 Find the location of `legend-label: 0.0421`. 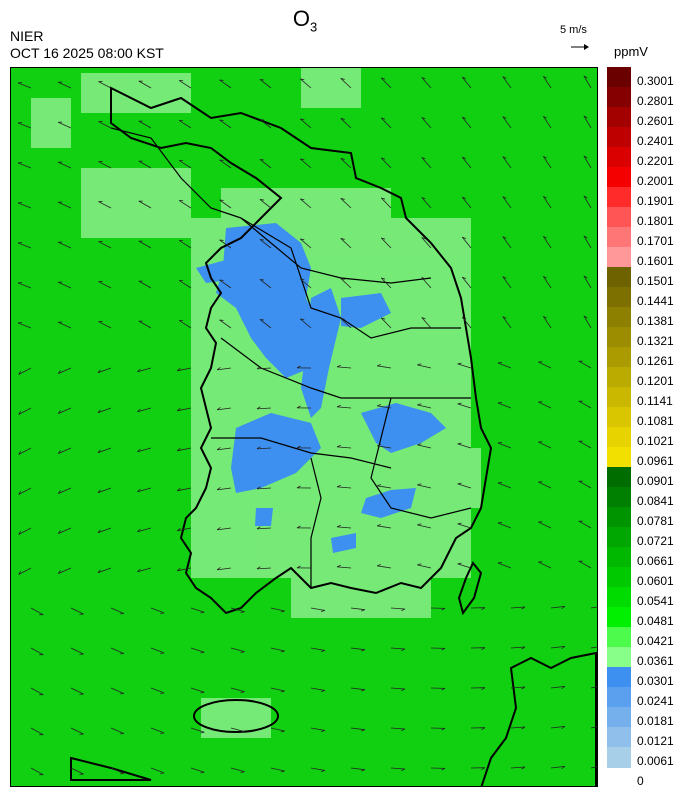

legend-label: 0.0421 is located at coordinates (655, 641).